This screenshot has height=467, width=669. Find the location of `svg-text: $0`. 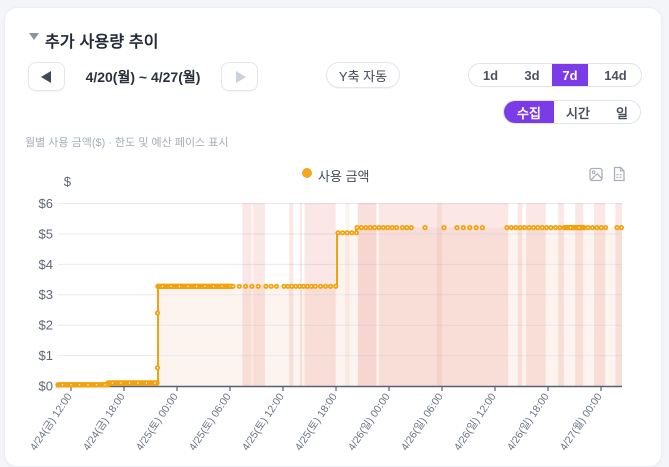

svg-text: $0 is located at coordinates (46, 385).